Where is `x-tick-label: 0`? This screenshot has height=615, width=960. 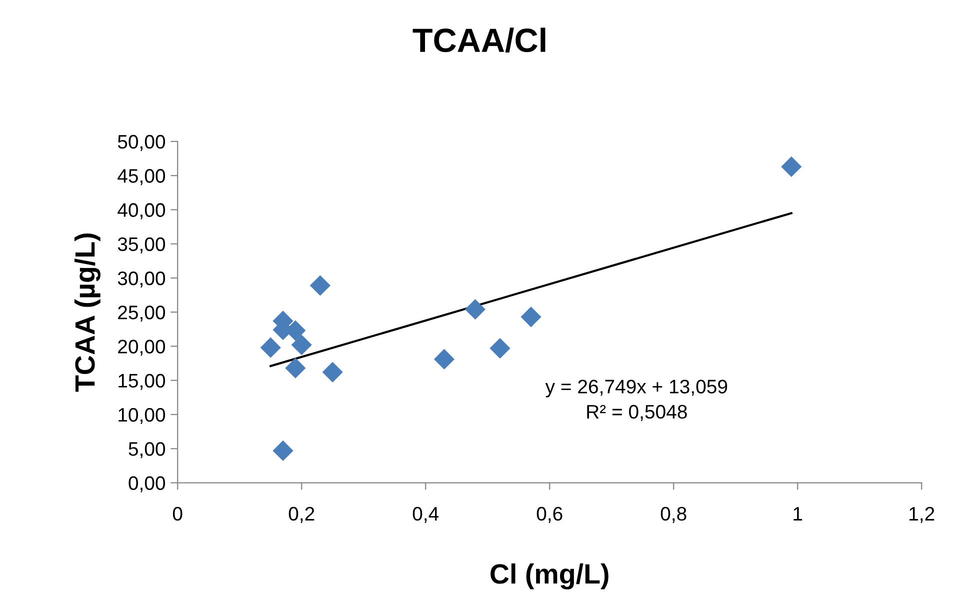
x-tick-label: 0 is located at coordinates (177, 513).